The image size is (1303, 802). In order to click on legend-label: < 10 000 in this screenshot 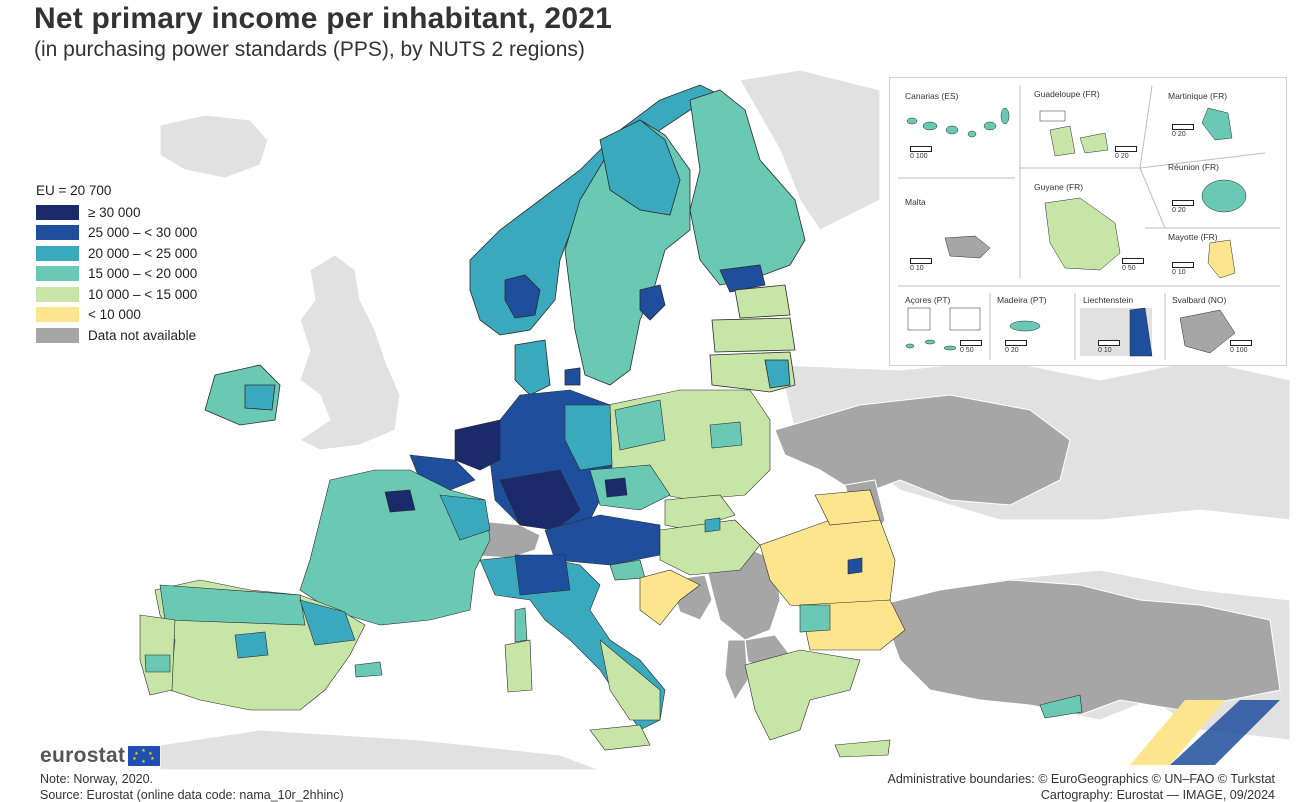, I will do `click(114, 315)`.